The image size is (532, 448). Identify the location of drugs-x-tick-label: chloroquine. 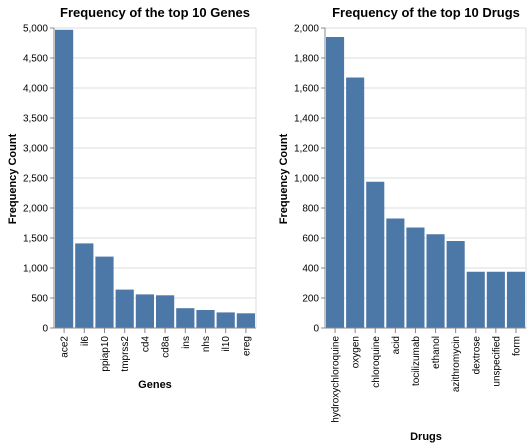
(376, 362).